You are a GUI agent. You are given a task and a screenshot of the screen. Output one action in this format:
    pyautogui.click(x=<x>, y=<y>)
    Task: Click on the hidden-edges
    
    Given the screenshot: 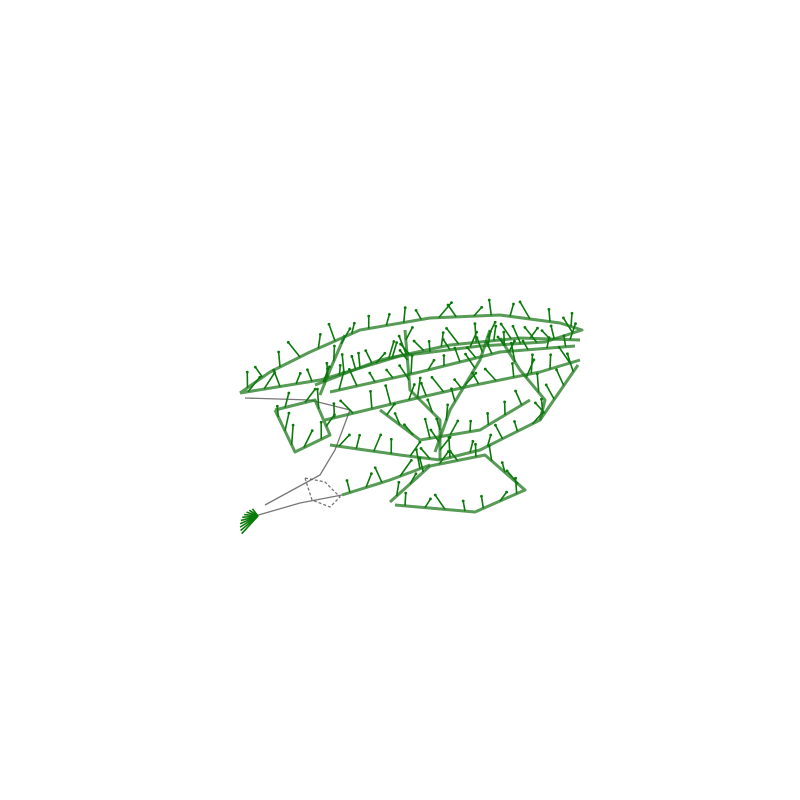 What is the action you would take?
    pyautogui.click(x=297, y=457)
    